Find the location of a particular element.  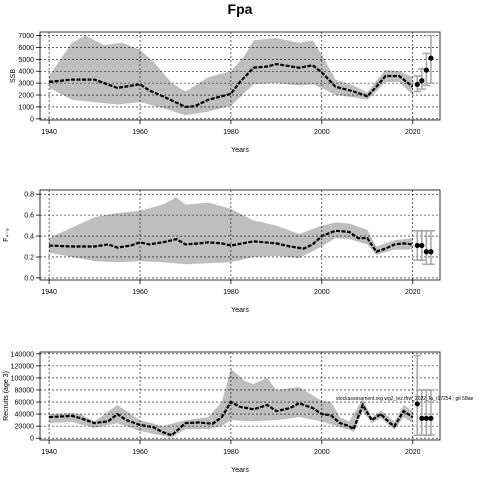

y-tick-label: 5000 is located at coordinates (26, 60).